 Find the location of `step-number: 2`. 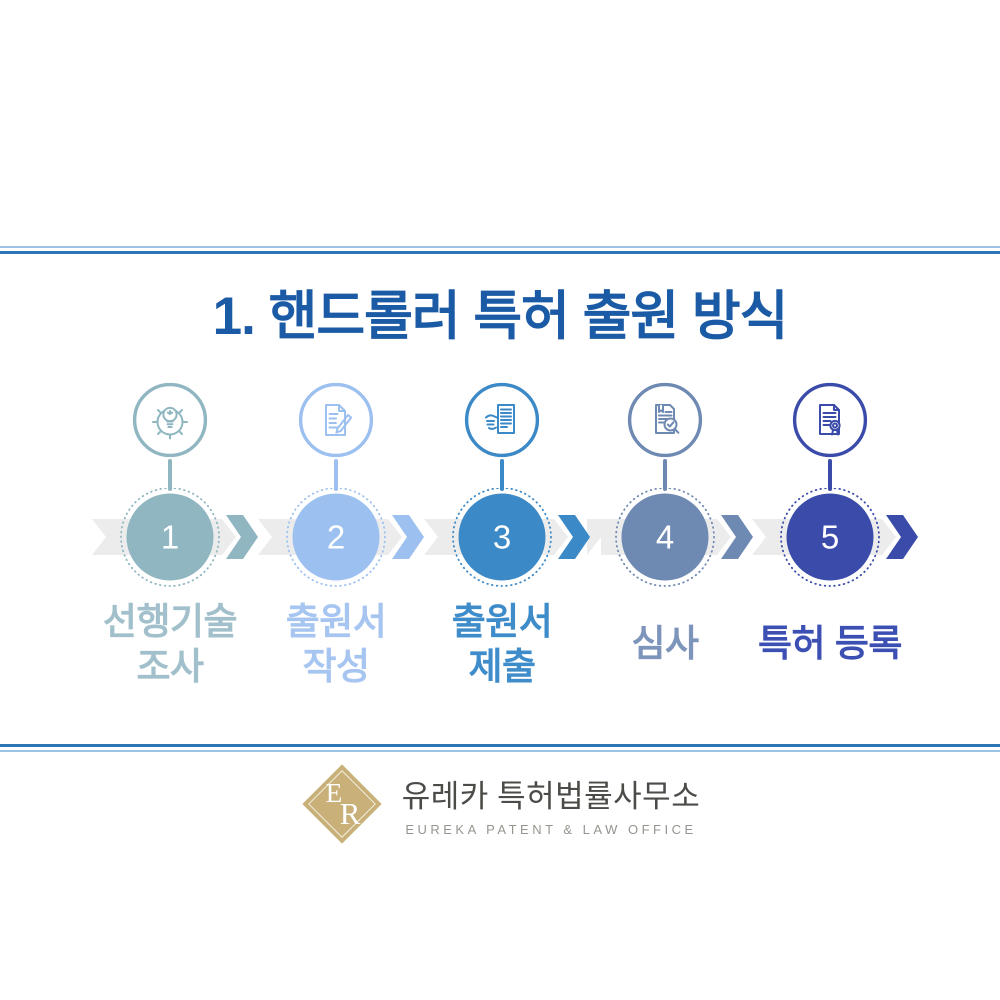

step-number: 2 is located at coordinates (336, 537).